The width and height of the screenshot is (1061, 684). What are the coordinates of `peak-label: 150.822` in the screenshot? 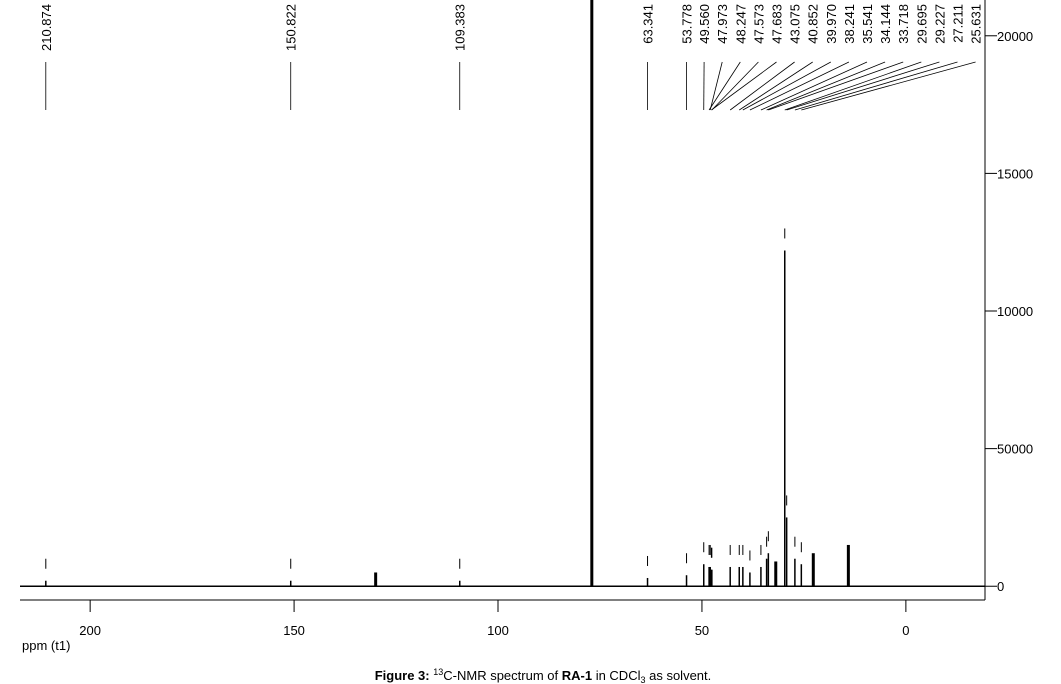 It's located at (291, 27).